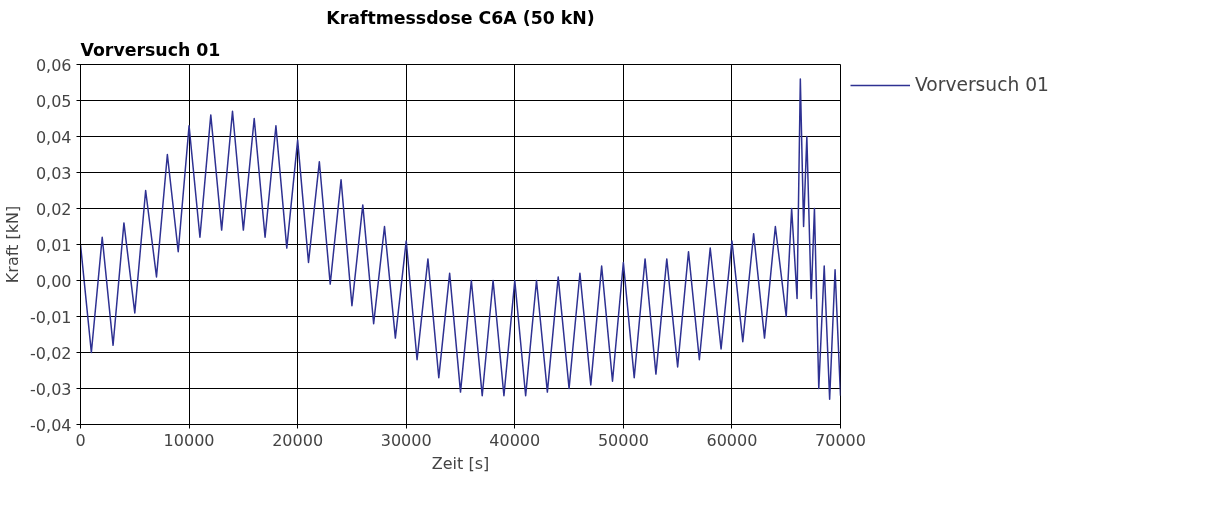 The width and height of the screenshot is (1206, 513). Describe the element at coordinates (298, 440) in the screenshot. I see `x-tick-label: 20000` at that location.